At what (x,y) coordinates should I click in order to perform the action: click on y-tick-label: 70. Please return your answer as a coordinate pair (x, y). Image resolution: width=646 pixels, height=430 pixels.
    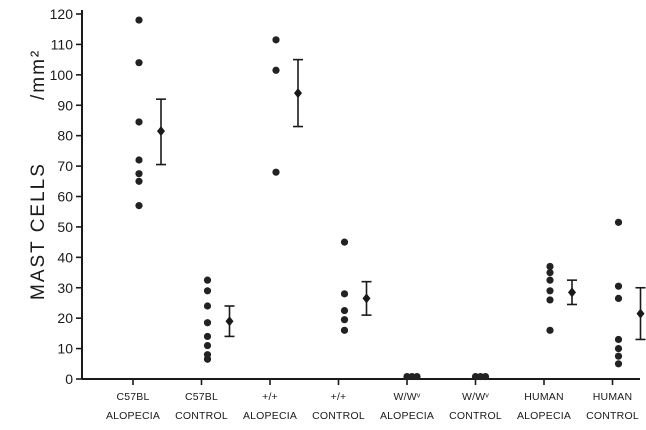
    Looking at the image, I should click on (65, 166).